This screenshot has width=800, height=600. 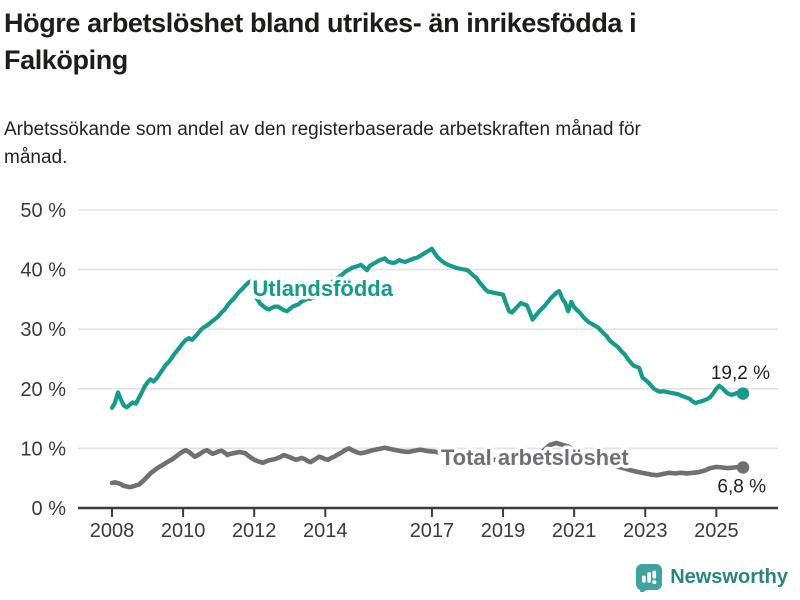 I want to click on x-tick-label: 2010, so click(x=183, y=531).